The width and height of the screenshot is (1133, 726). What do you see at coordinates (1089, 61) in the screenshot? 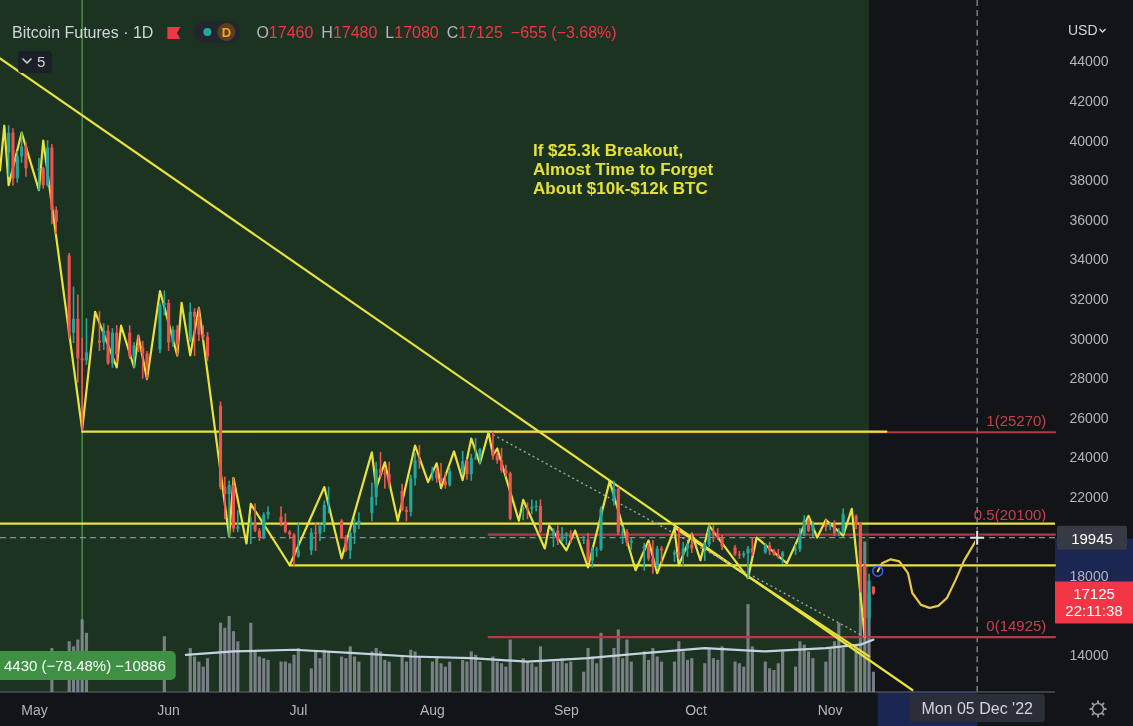
I see `y-tick-label: 44000` at bounding box center [1089, 61].